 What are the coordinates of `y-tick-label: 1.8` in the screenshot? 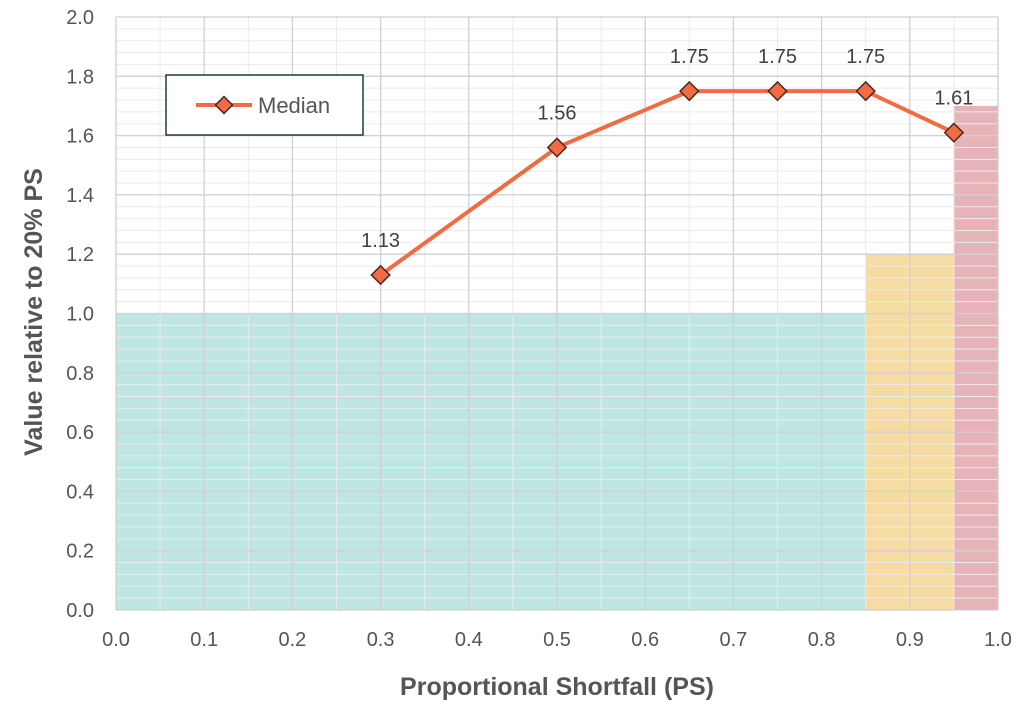 It's located at (80, 77).